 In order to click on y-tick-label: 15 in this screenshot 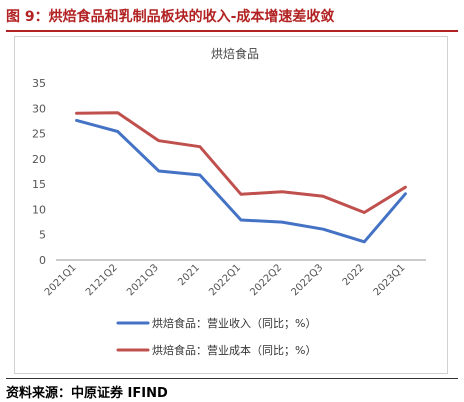, I will do `click(39, 184)`.